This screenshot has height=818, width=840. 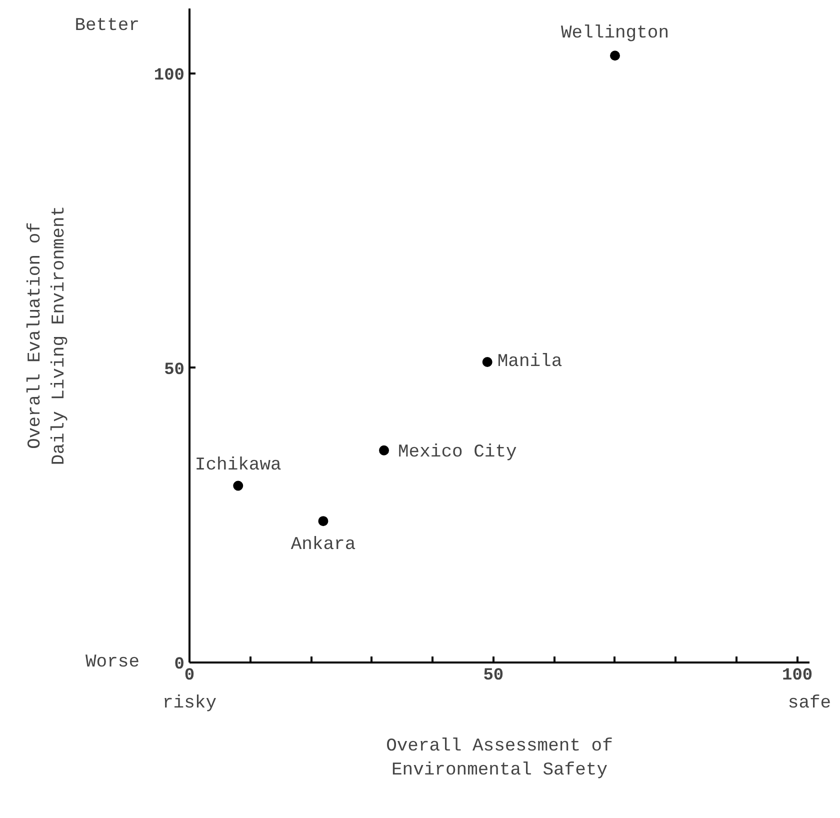 I want to click on x-tick-label: 50, so click(x=493, y=676).